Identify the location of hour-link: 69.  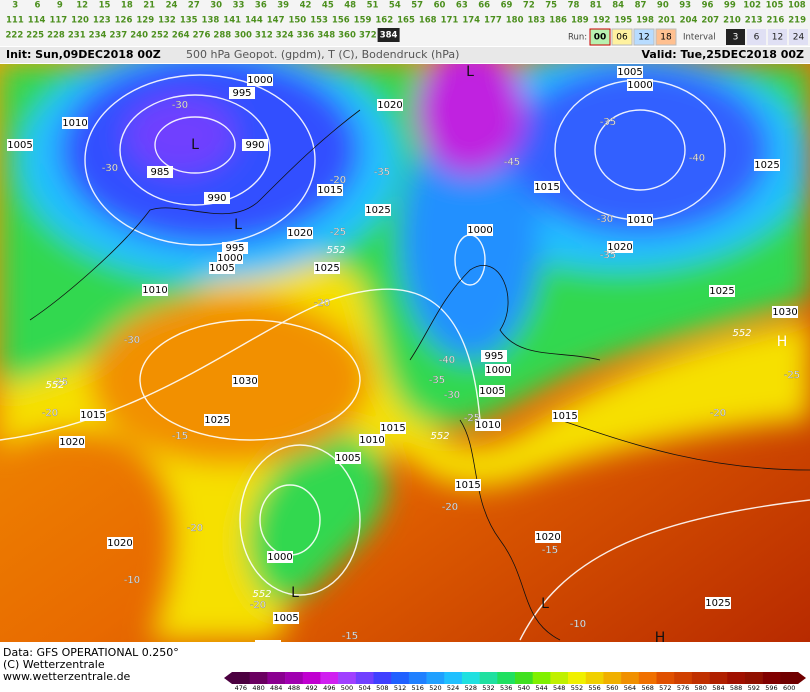
(507, 6).